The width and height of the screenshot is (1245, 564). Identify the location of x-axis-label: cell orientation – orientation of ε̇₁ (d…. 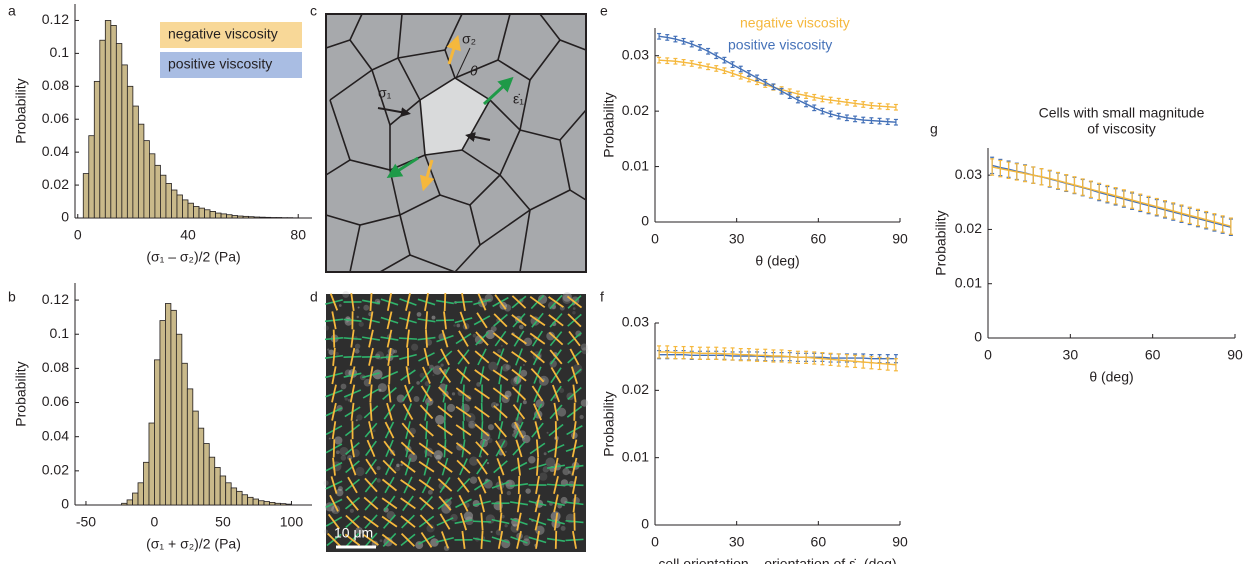
(777, 560).